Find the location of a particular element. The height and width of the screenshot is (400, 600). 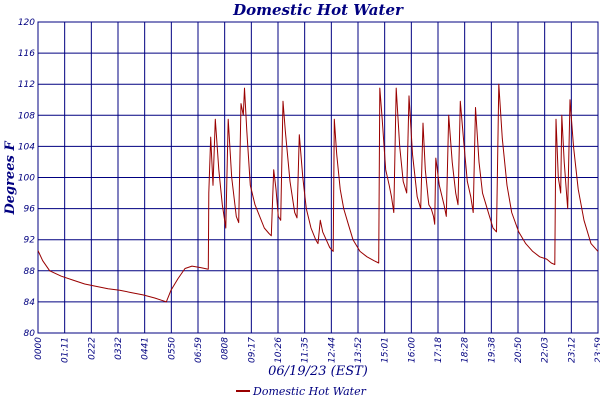

x-tick-label: 17:18 is located at coordinates (439, 350).